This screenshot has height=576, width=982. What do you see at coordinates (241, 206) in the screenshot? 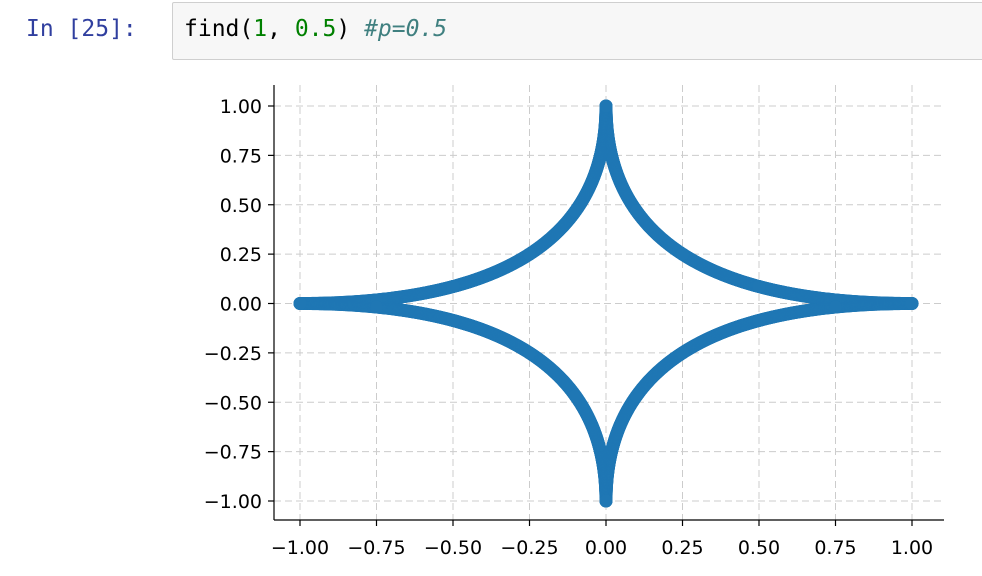
I see `y-tick-label: 0.50` at bounding box center [241, 206].